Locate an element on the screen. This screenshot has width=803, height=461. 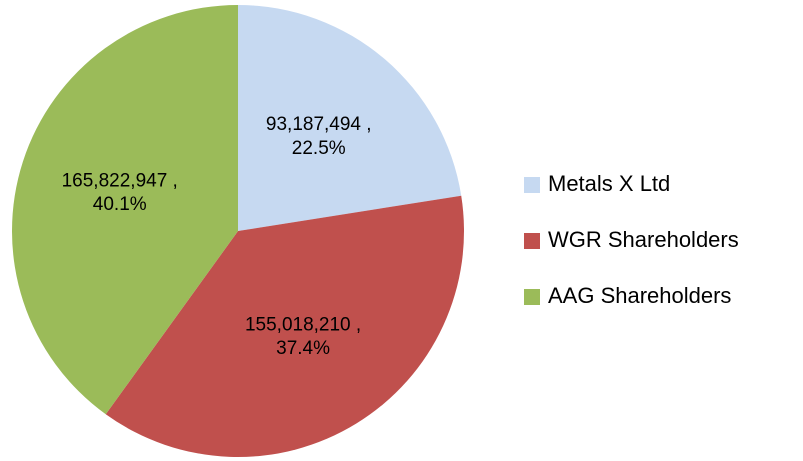
pie-slice is located at coordinates (350, 118).